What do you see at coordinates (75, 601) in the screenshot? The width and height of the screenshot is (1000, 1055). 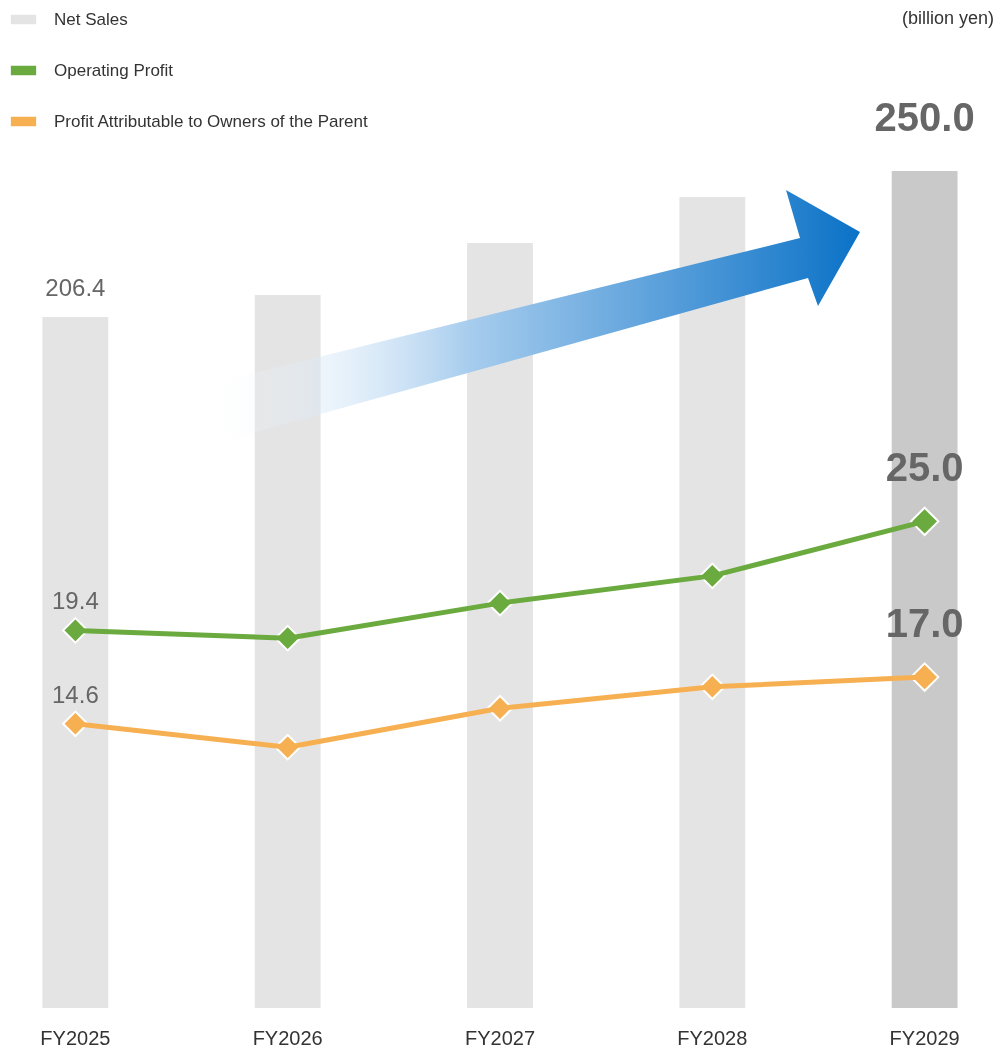 I see `data-label: 19.4` at bounding box center [75, 601].